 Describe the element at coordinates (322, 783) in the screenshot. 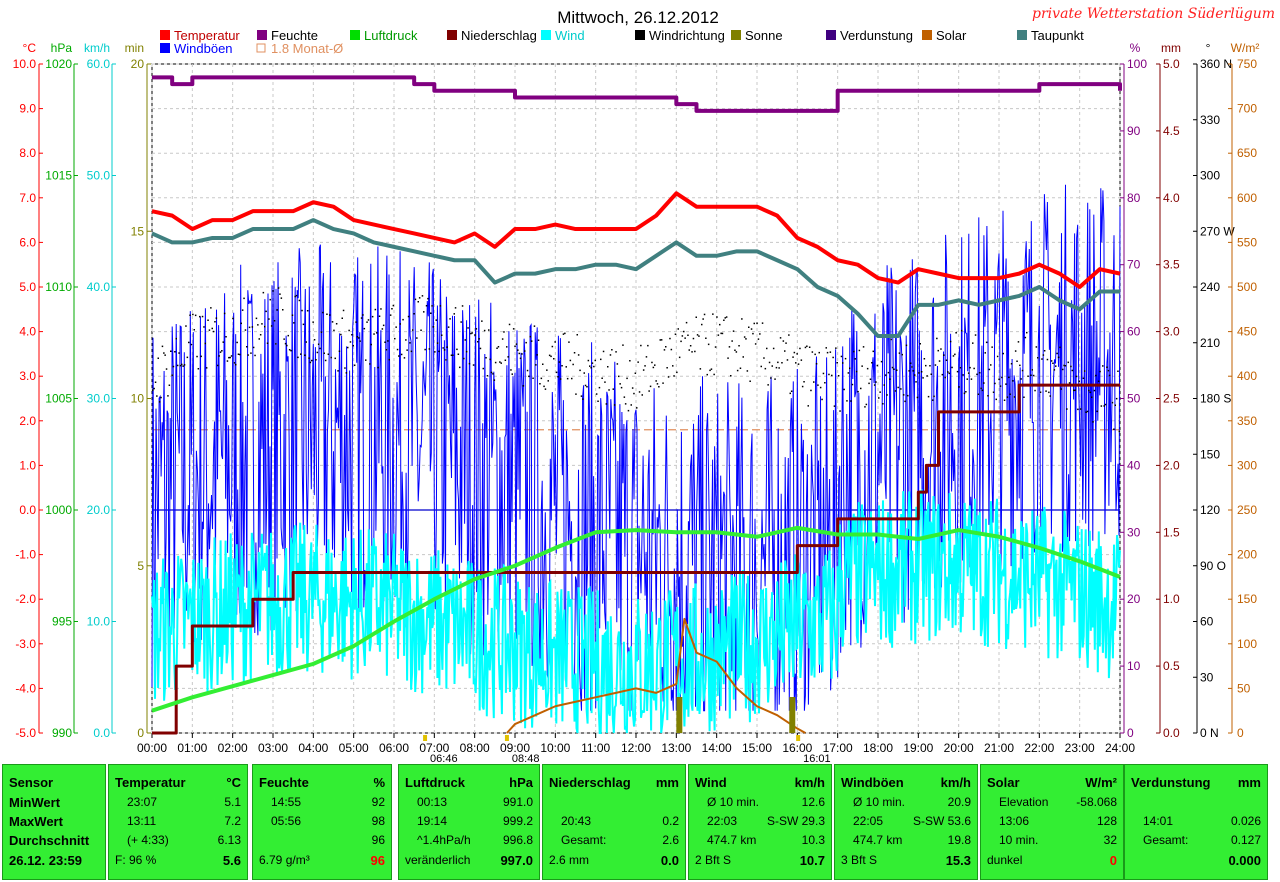

I see `panel-heading: Feuchte%` at that location.